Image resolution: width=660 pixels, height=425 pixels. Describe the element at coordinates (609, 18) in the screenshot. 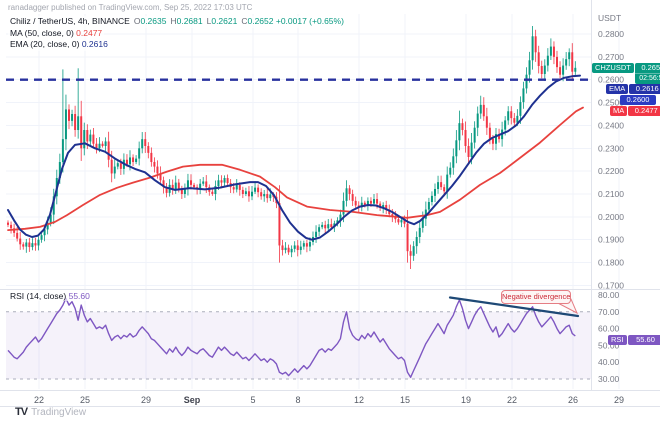

I see `axis-currency-label: USDT` at that location.